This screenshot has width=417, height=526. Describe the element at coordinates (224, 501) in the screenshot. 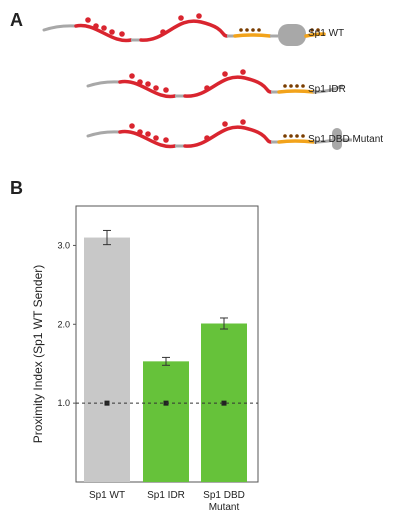

I see `x-tick-label: Sp1 DBD Mutant` at that location.